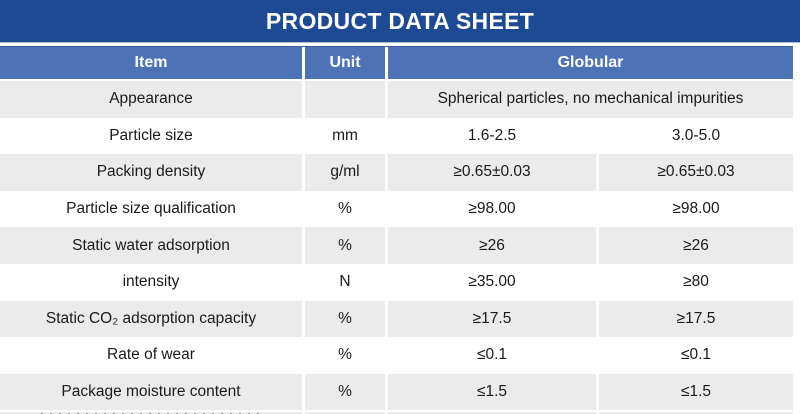 The image size is (800, 414). I want to click on value1-cell: ≥0.65±0.03, so click(490, 172).